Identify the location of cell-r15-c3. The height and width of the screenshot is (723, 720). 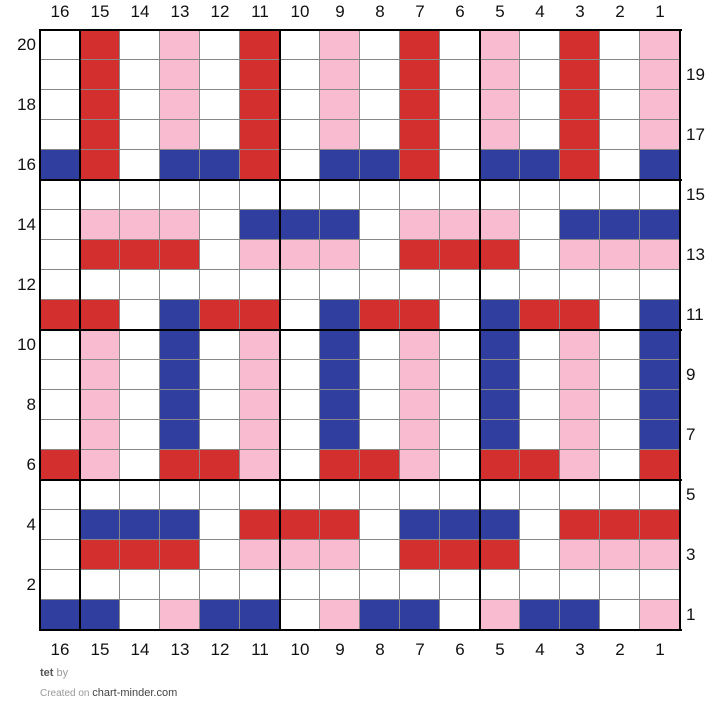
(580, 195).